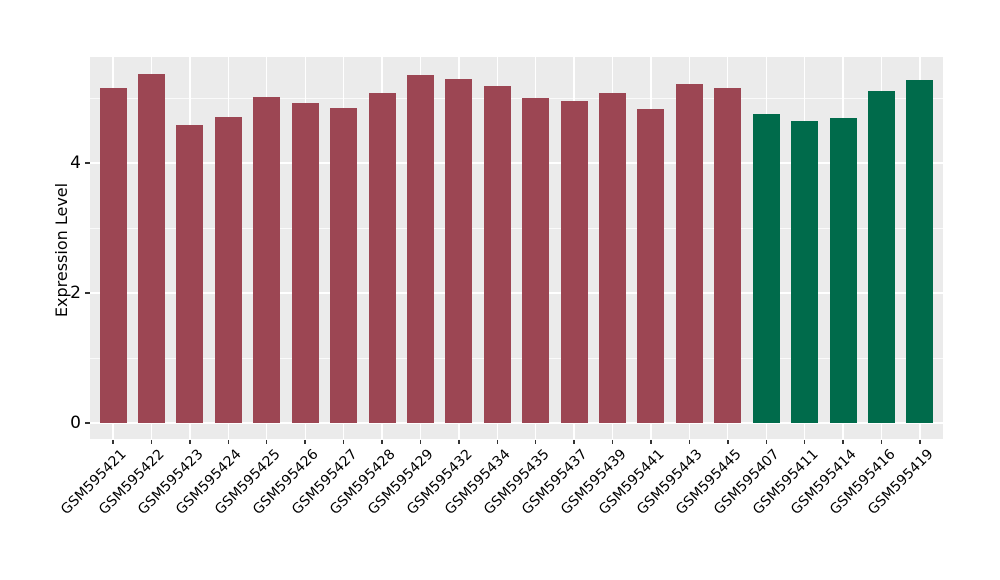 The image size is (1000, 580). Describe the element at coordinates (228, 269) in the screenshot. I see `bar-GSM595424` at that location.